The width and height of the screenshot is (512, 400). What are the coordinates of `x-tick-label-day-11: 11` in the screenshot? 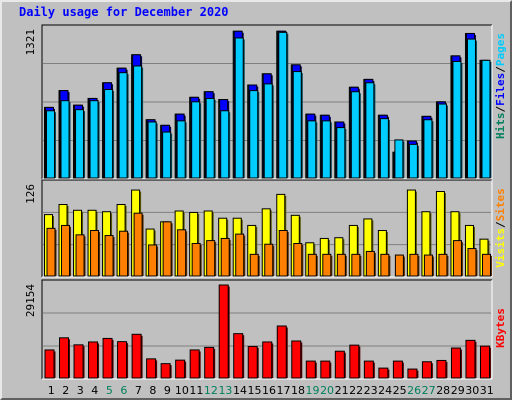 It's located at (196, 390).